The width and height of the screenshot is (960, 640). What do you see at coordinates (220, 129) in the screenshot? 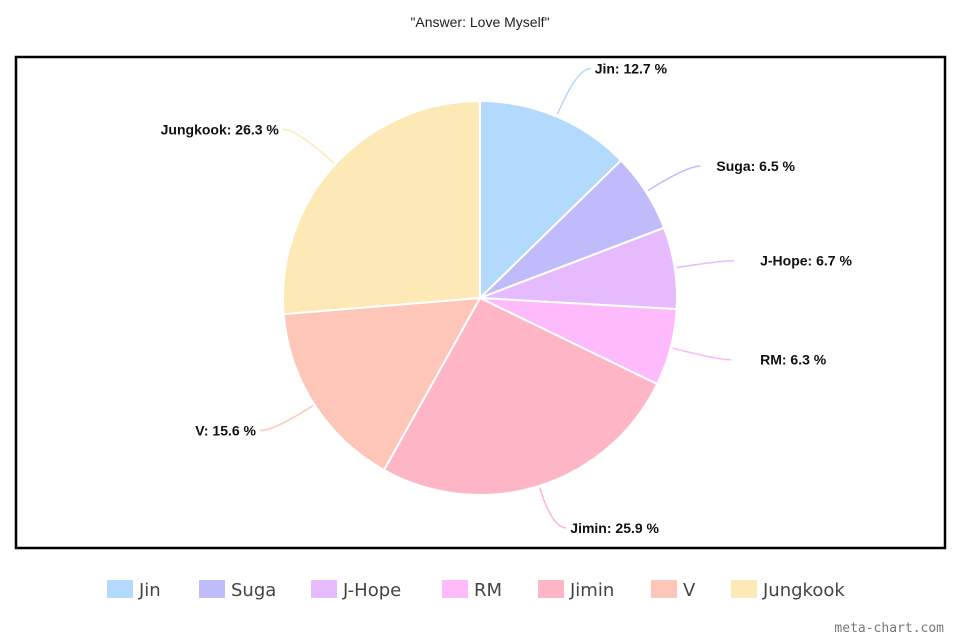
I see `slice-label-jungkook: Jungkook: 26.3 %` at bounding box center [220, 129].